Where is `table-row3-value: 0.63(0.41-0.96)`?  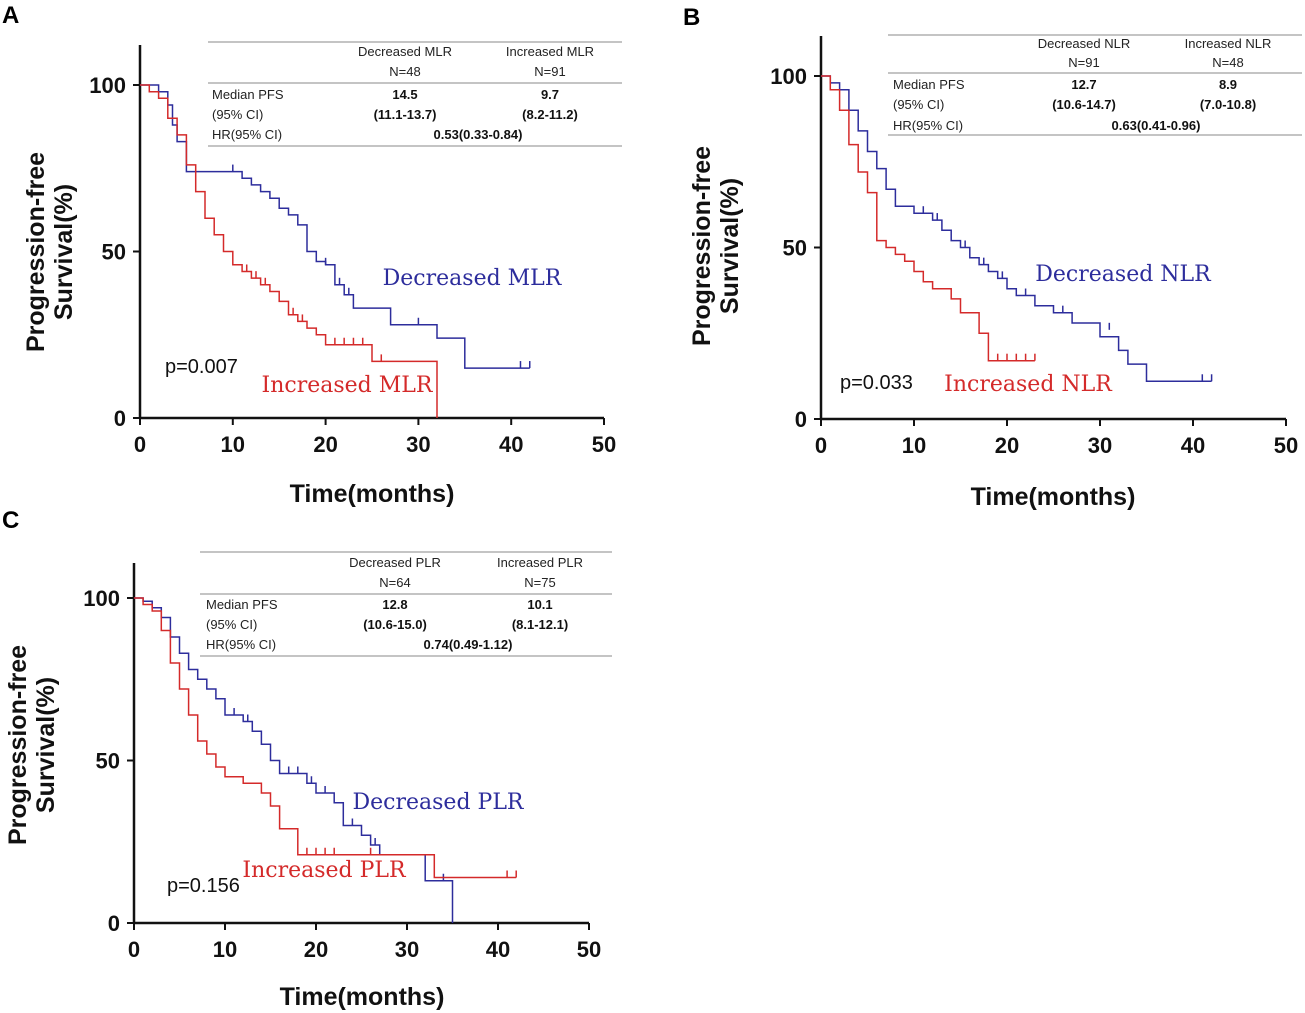 table-row3-value: 0.63(0.41-0.96) is located at coordinates (1156, 125).